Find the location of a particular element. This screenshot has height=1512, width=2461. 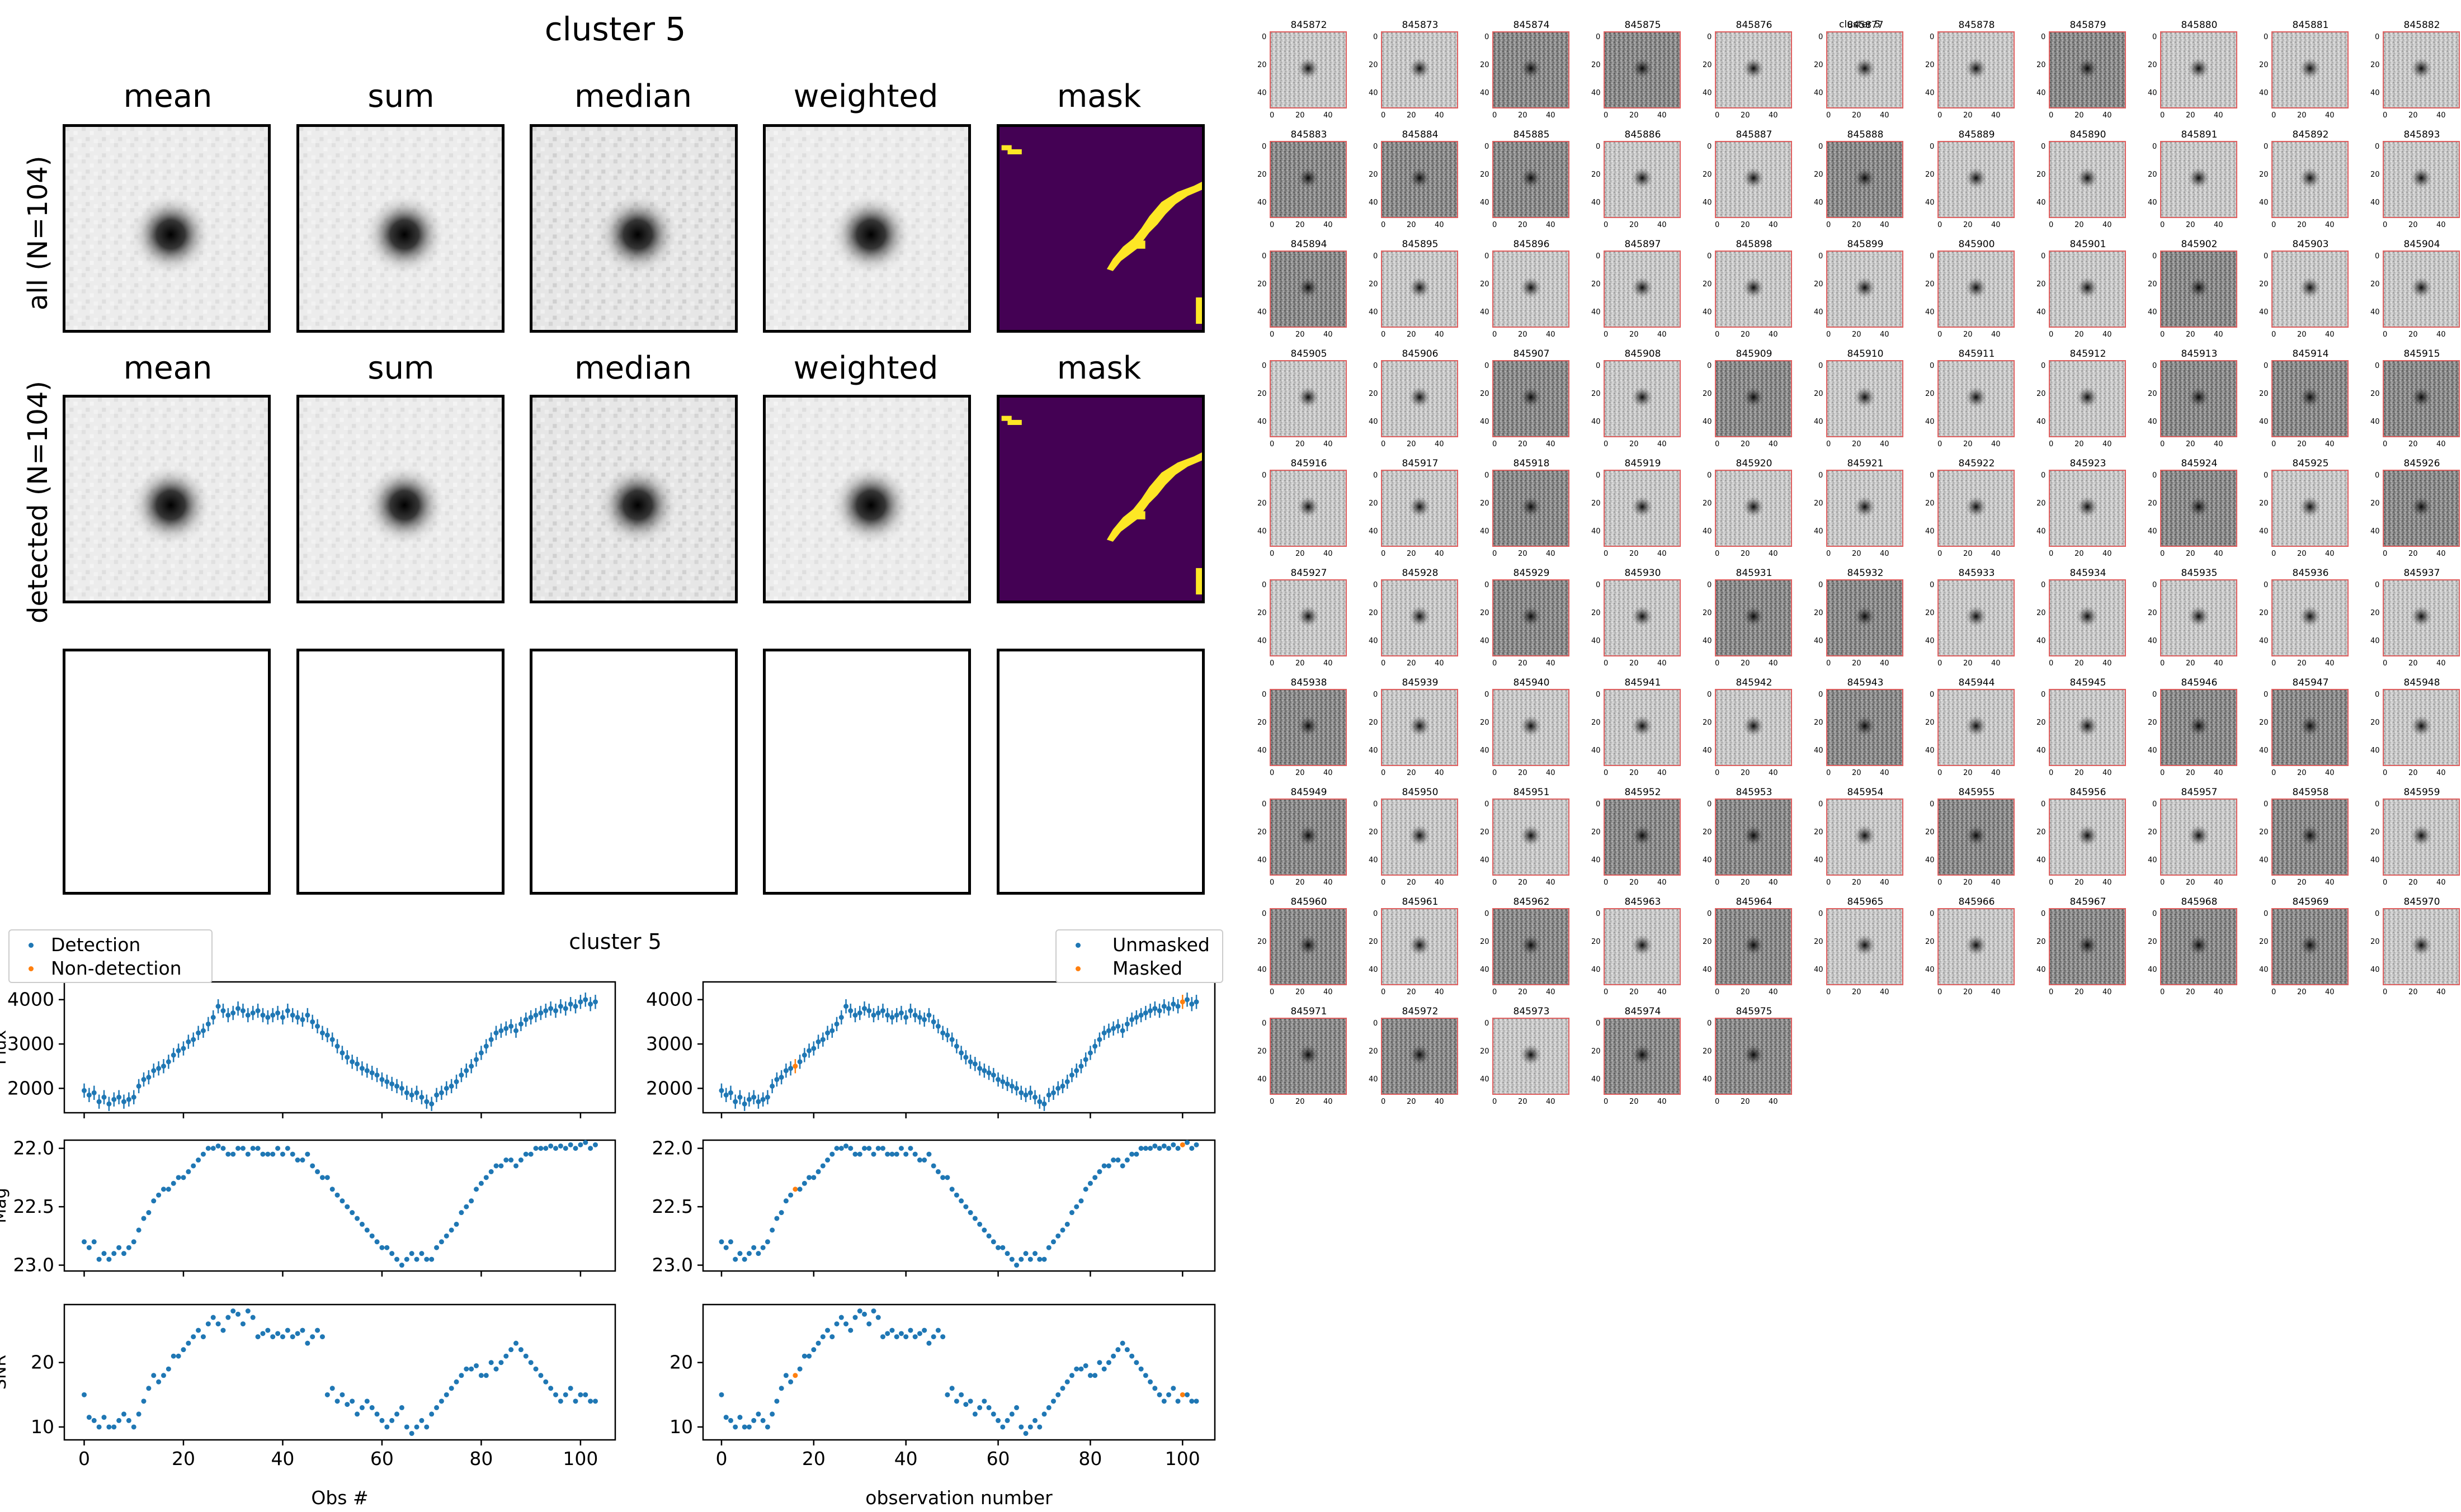

thumbnail-id-label: 845888 is located at coordinates (1865, 134).